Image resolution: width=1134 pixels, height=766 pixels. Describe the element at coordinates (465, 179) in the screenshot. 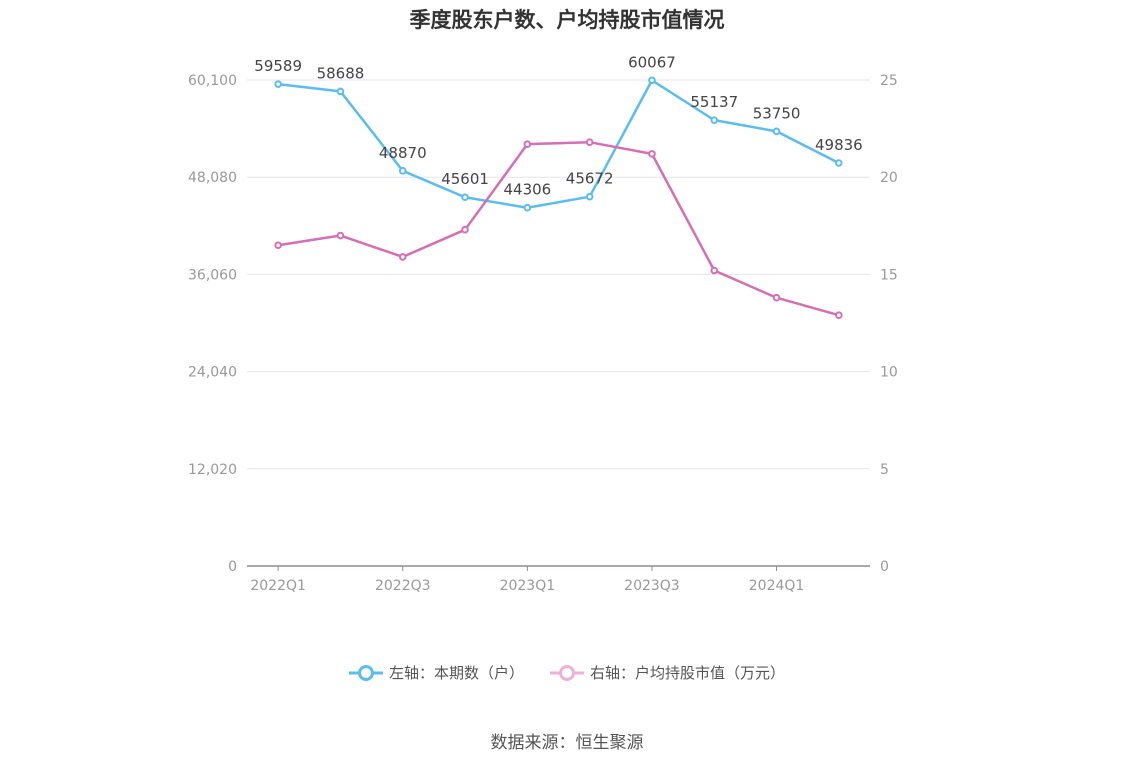

I see `series-1-data-label: 45601` at that location.